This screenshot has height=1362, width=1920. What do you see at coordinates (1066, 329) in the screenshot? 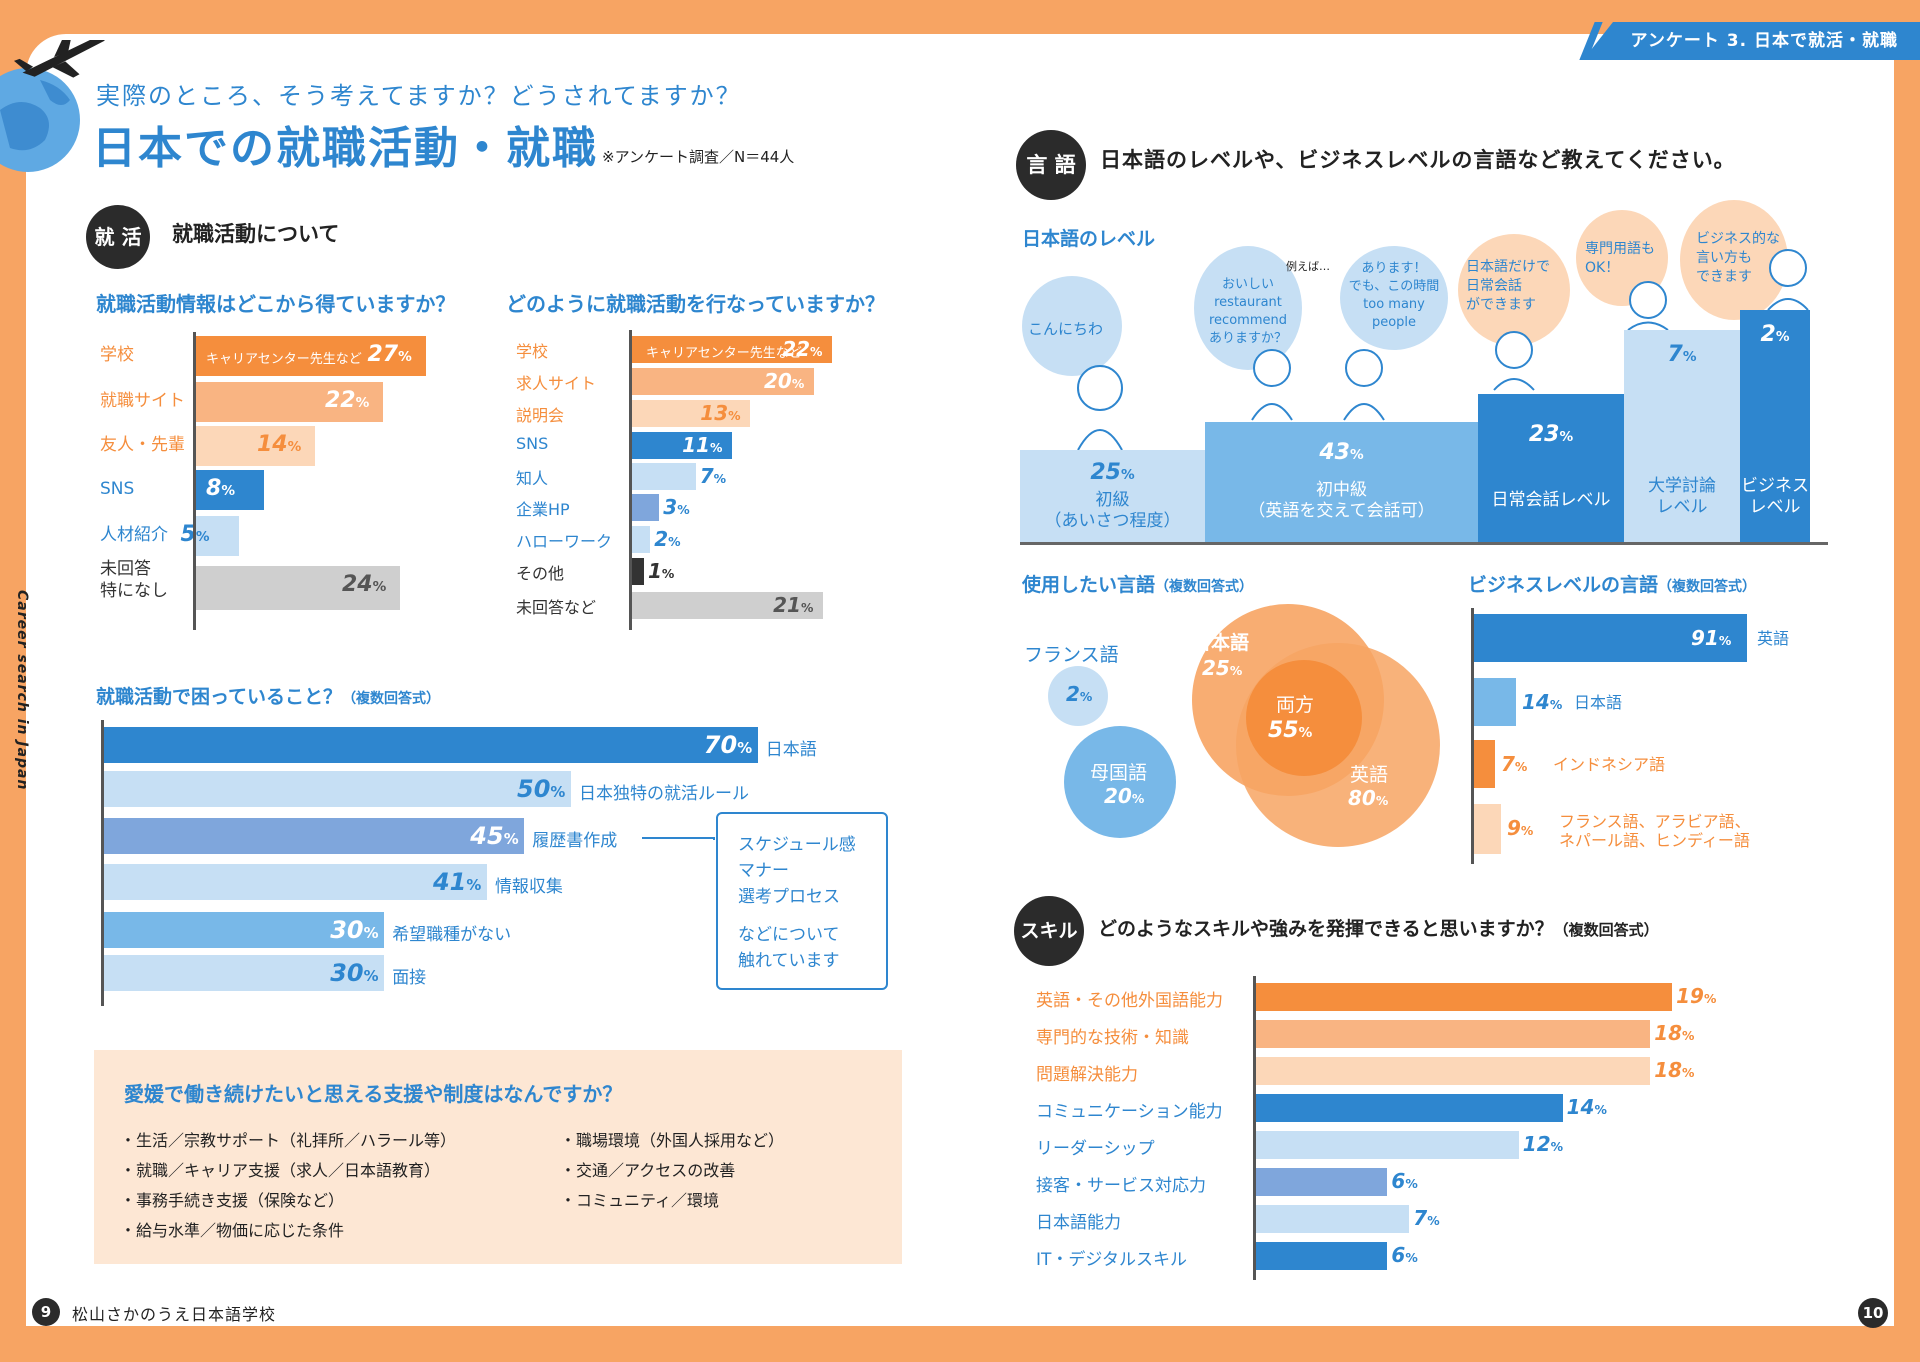
I see `bubble-text-1: こんにちわ` at bounding box center [1066, 329].